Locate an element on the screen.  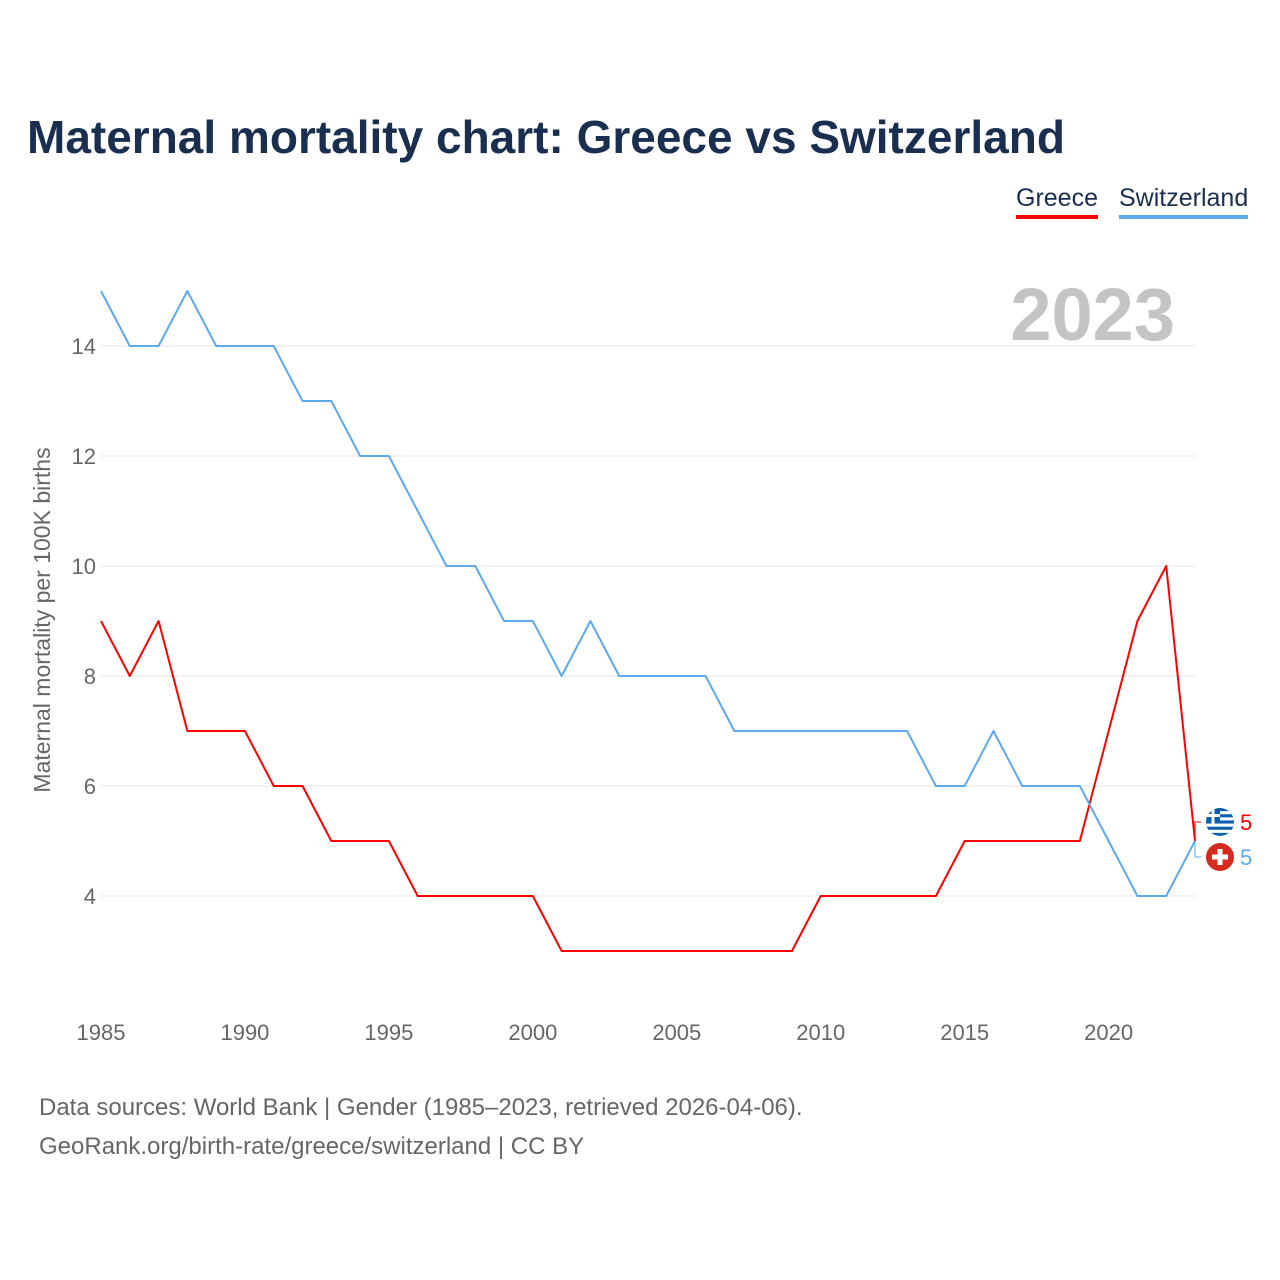
year-watermark: 2023 is located at coordinates (1092, 314).